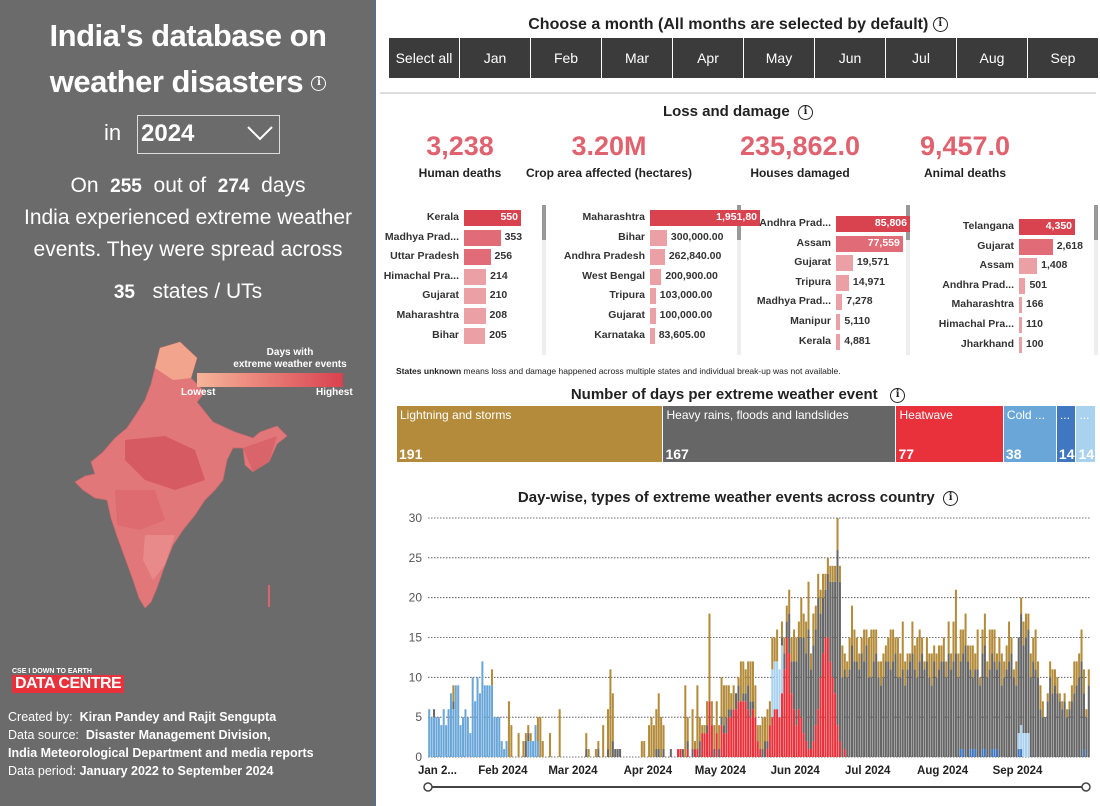  Describe the element at coordinates (1030, 434) in the screenshot. I see `event-tile: Cold ... 38` at that location.